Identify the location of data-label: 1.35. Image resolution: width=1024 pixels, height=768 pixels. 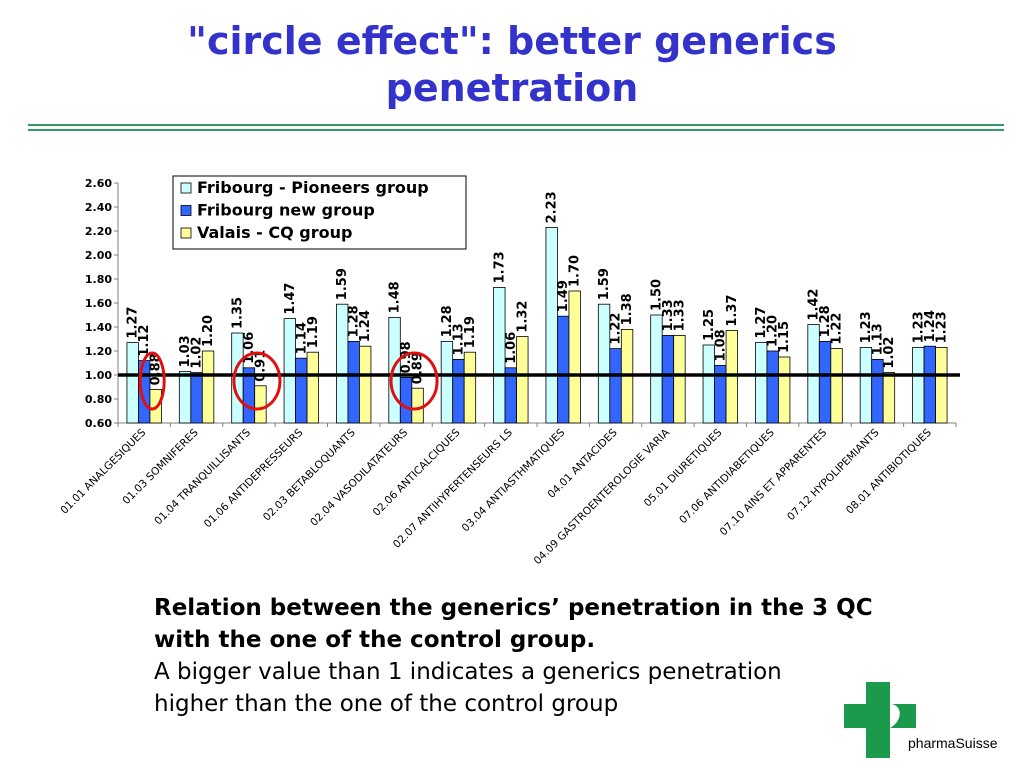
(237, 313).